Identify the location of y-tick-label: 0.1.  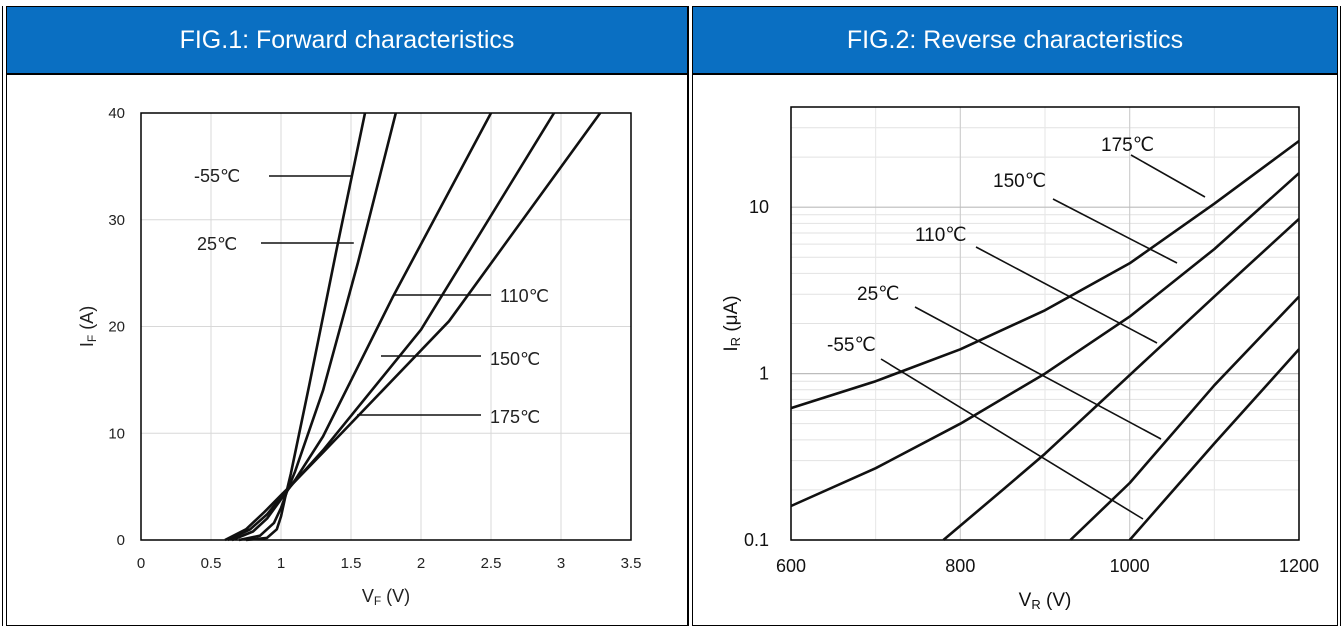
(756, 540).